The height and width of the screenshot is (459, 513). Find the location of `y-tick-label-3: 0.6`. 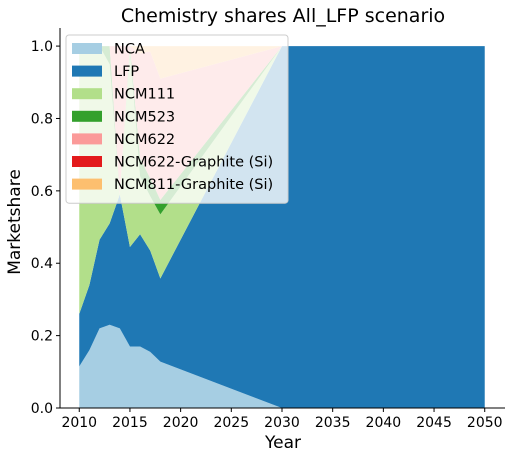

y-tick-label-3: 0.6 is located at coordinates (42, 192).